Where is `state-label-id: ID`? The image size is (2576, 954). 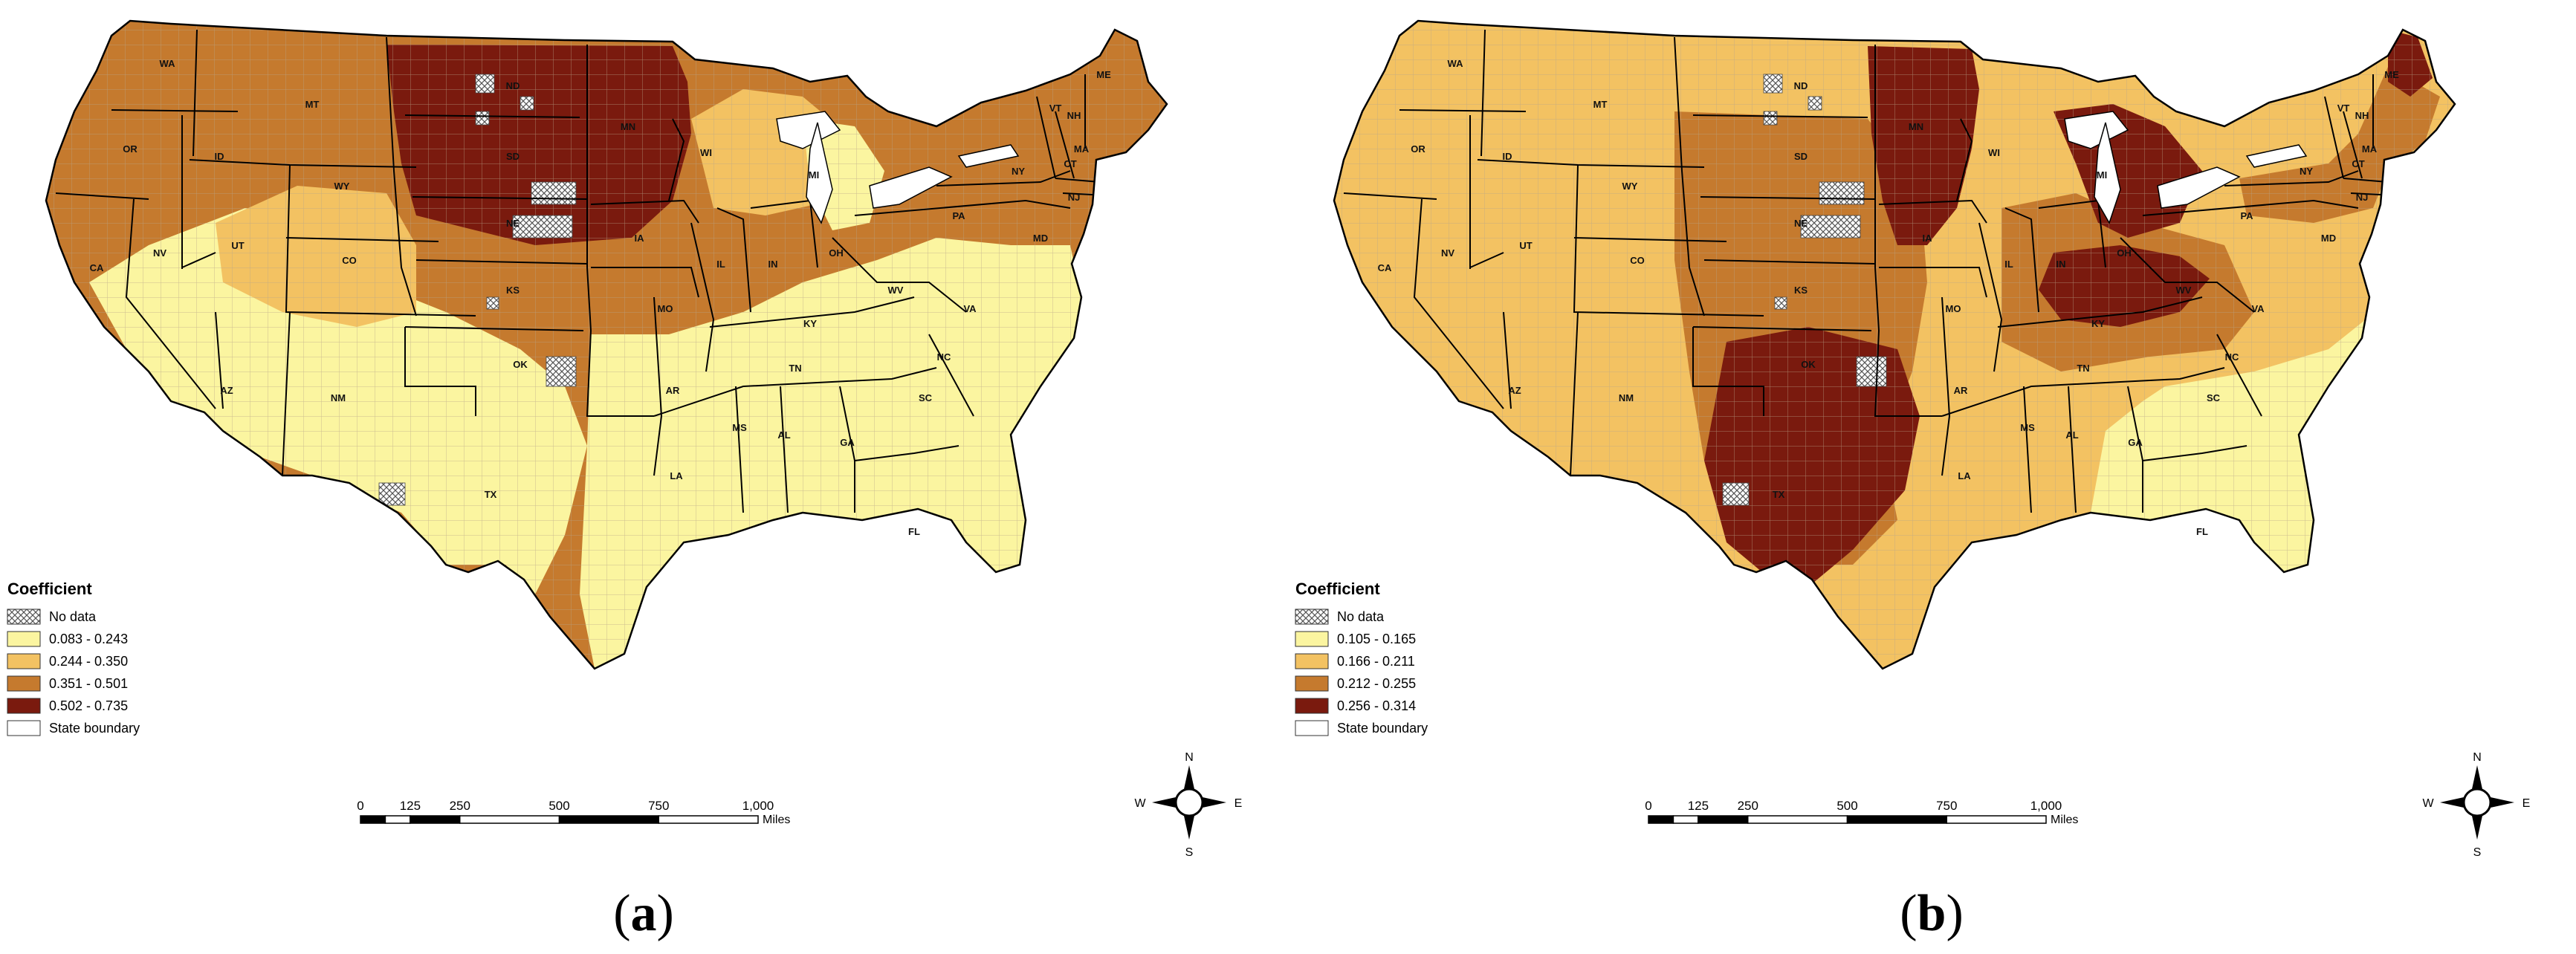 state-label-id: ID is located at coordinates (1508, 156).